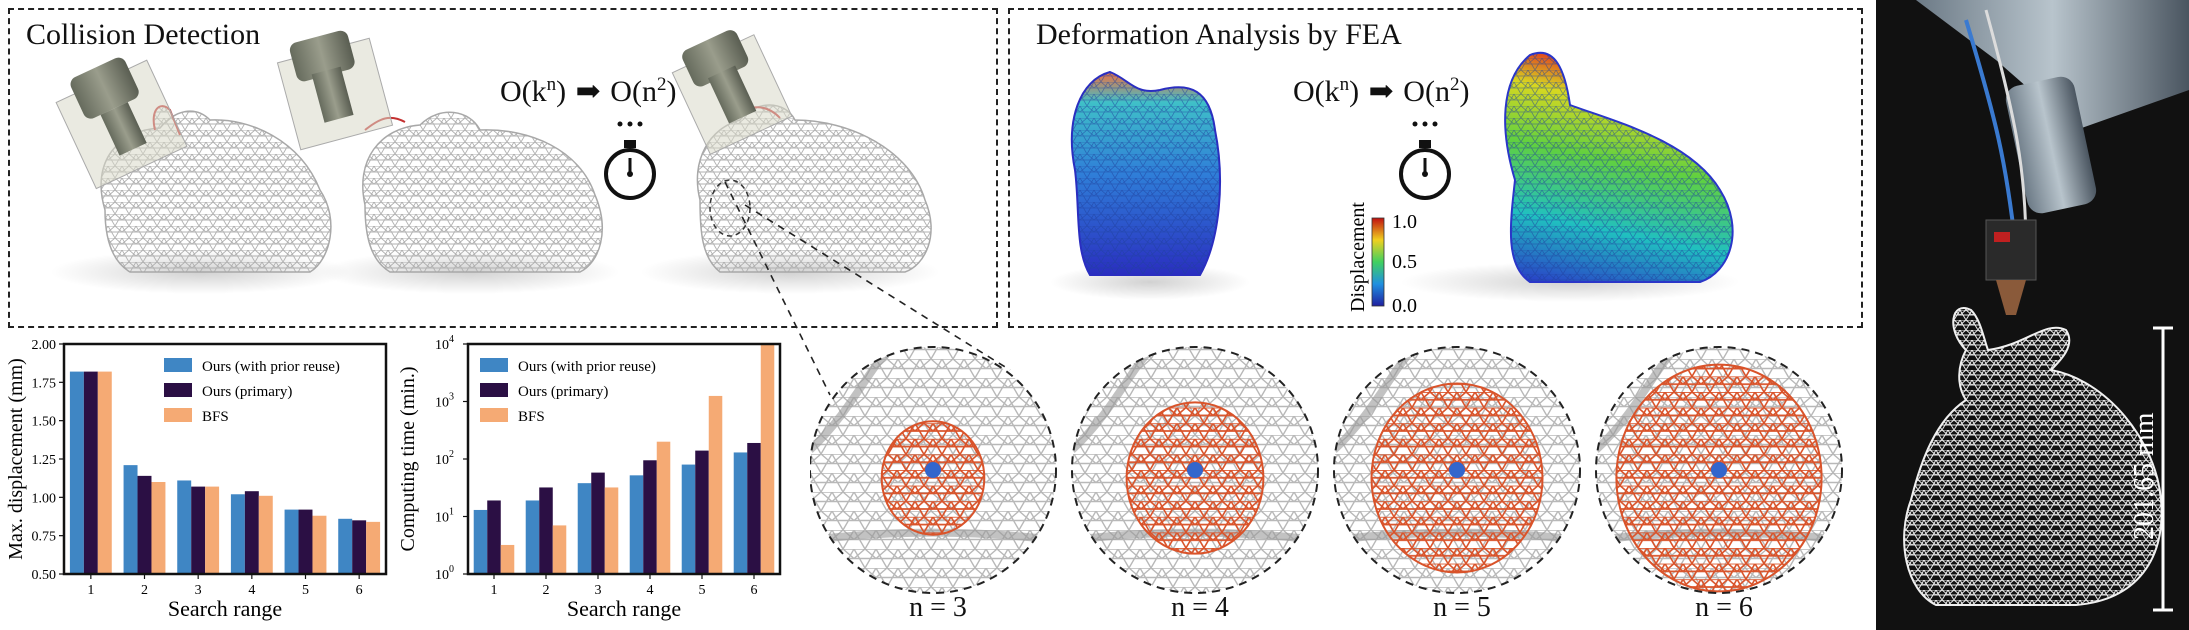 The width and height of the screenshot is (2189, 630). I want to click on xtick-label-0-0: 1, so click(90, 590).